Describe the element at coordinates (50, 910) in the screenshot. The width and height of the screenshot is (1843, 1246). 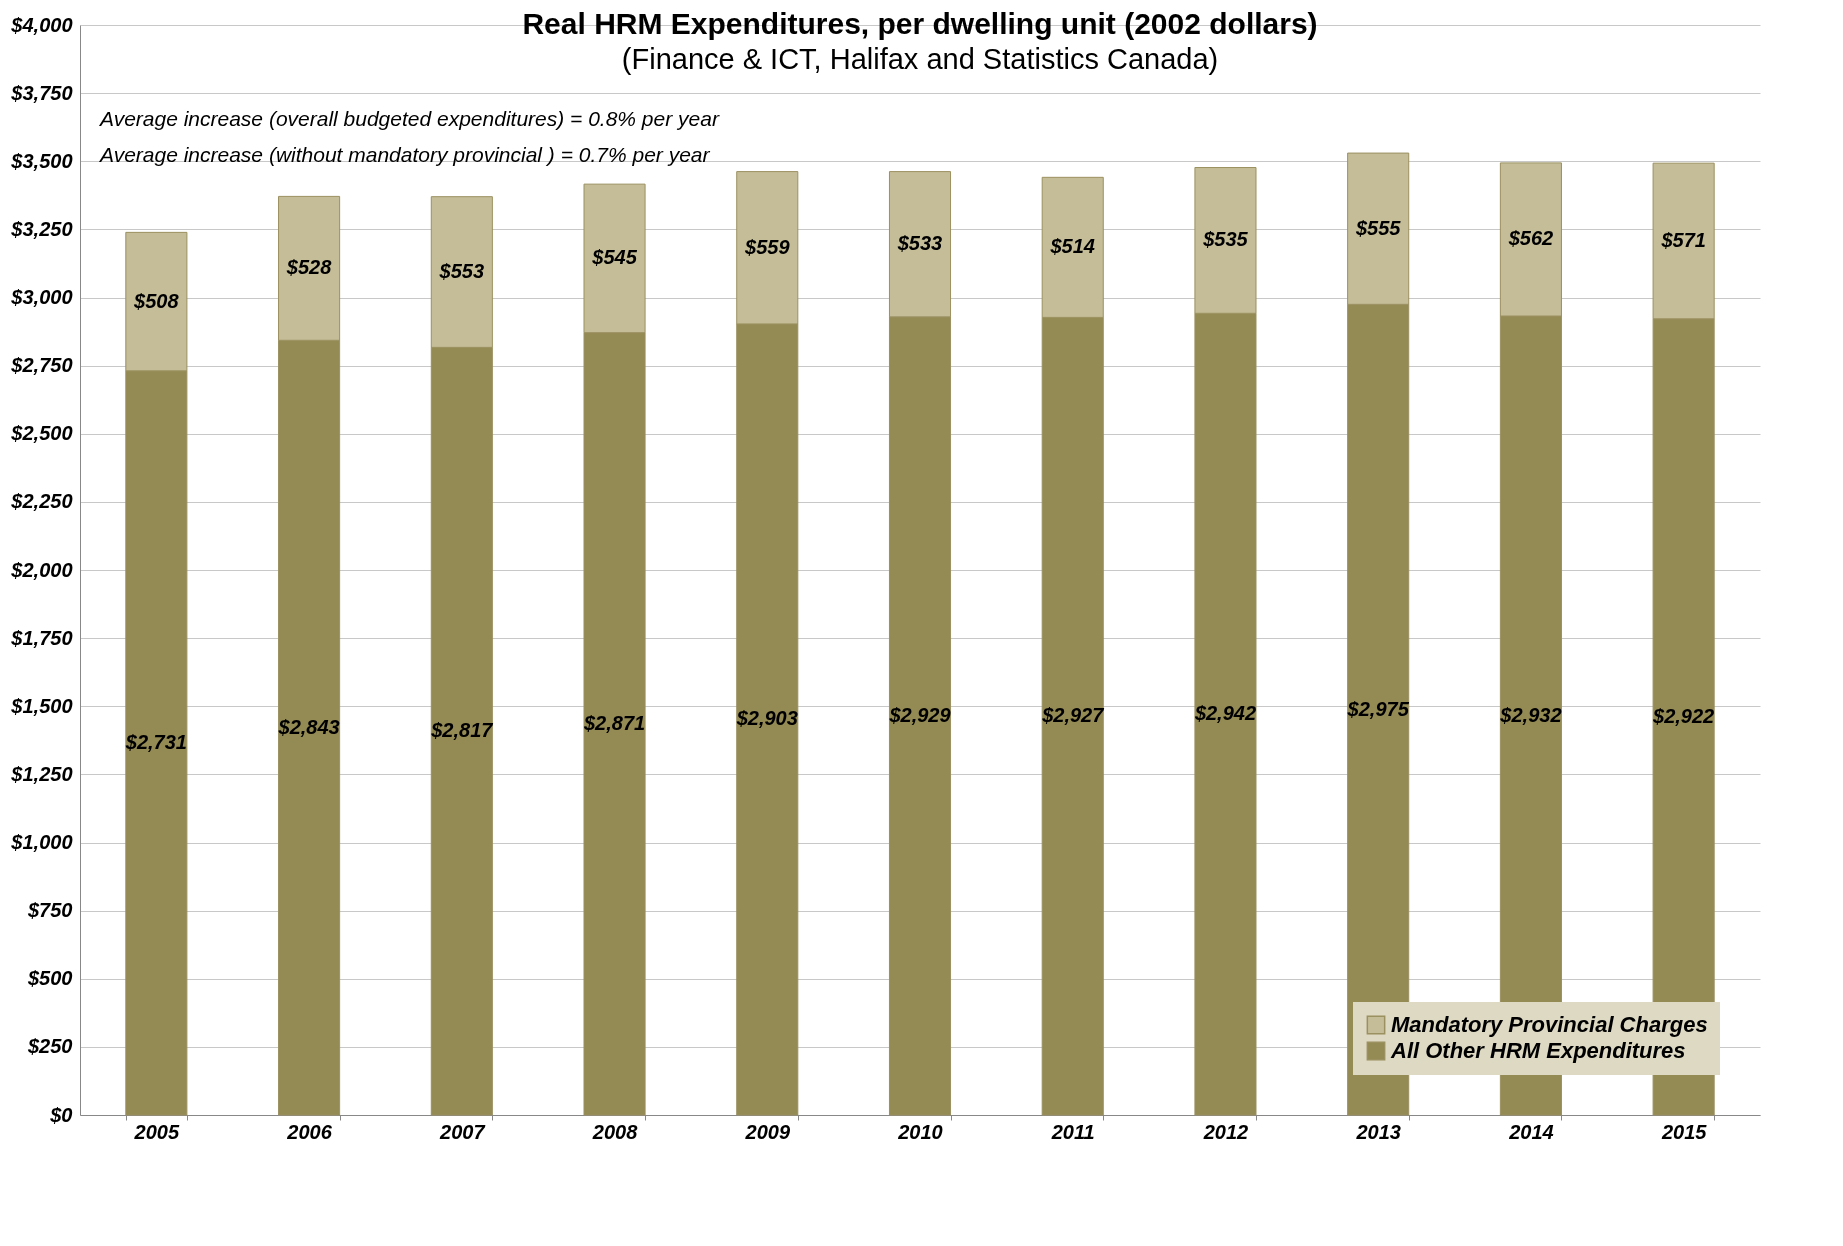
I see `y-tick-label: $750` at that location.